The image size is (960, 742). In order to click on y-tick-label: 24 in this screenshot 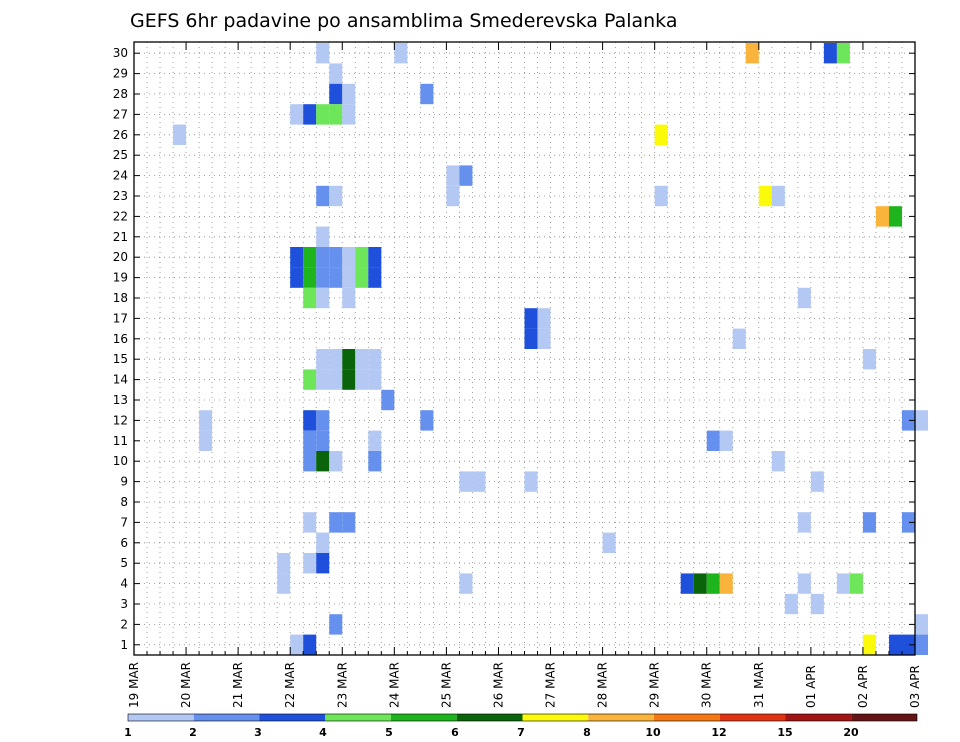, I will do `click(120, 176)`.